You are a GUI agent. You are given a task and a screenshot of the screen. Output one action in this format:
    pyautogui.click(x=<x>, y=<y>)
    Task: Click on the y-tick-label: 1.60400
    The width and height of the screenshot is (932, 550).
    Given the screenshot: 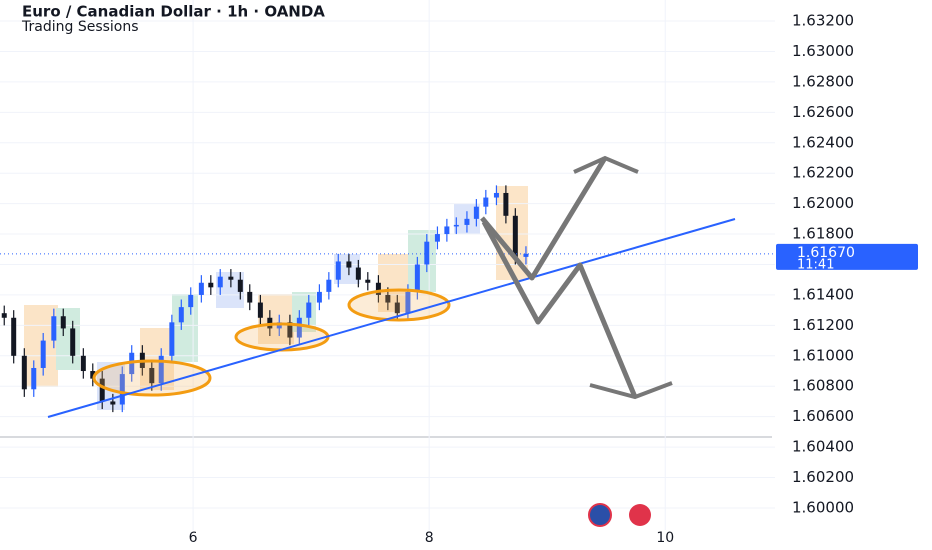 What is the action you would take?
    pyautogui.click(x=823, y=447)
    